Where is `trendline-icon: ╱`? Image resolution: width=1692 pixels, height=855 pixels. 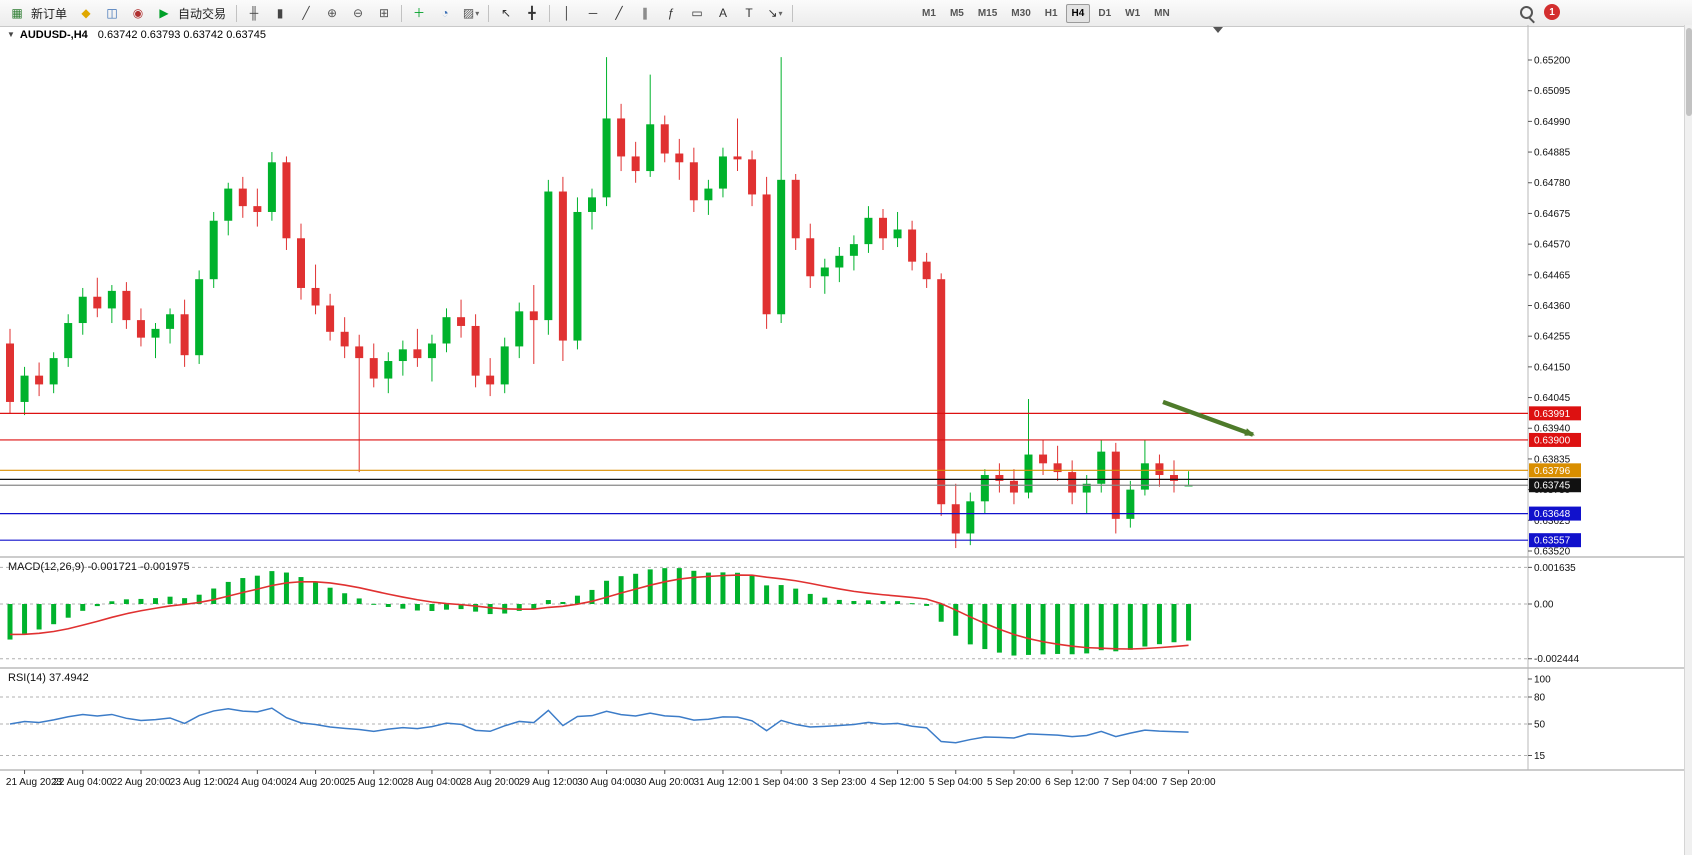 trendline-icon: ╱ is located at coordinates (619, 13).